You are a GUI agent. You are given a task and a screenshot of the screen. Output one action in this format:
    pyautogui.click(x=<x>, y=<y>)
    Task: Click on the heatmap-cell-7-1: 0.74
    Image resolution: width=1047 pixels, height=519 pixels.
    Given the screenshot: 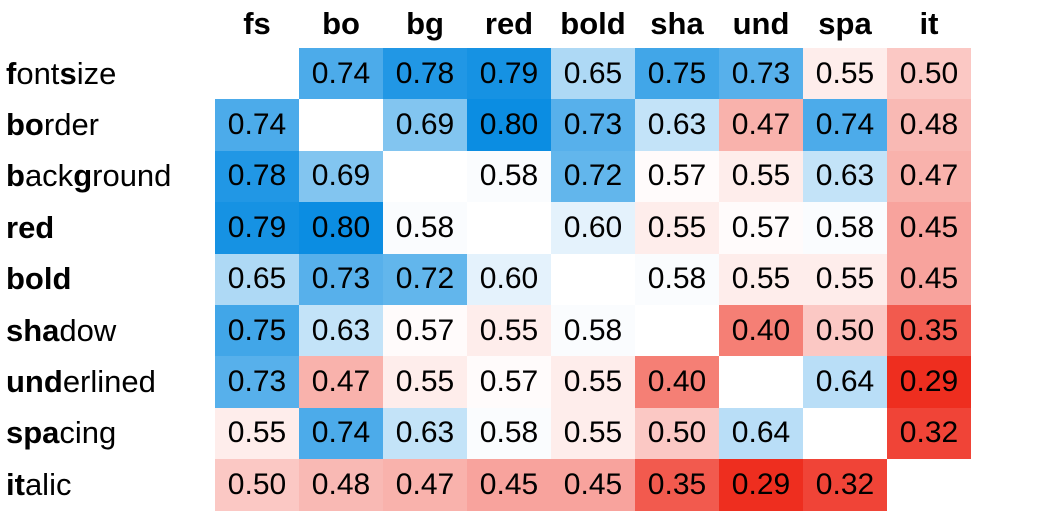 What is the action you would take?
    pyautogui.click(x=341, y=433)
    